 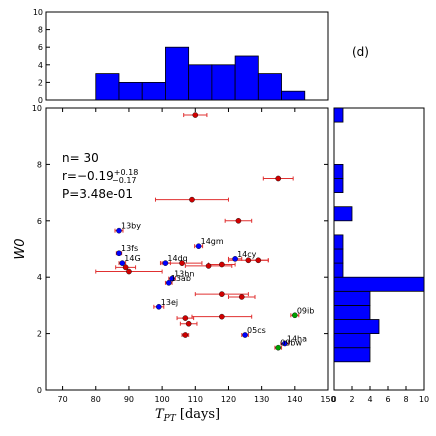 I want to click on top-hist-tick-label: 8, so click(x=40, y=30).